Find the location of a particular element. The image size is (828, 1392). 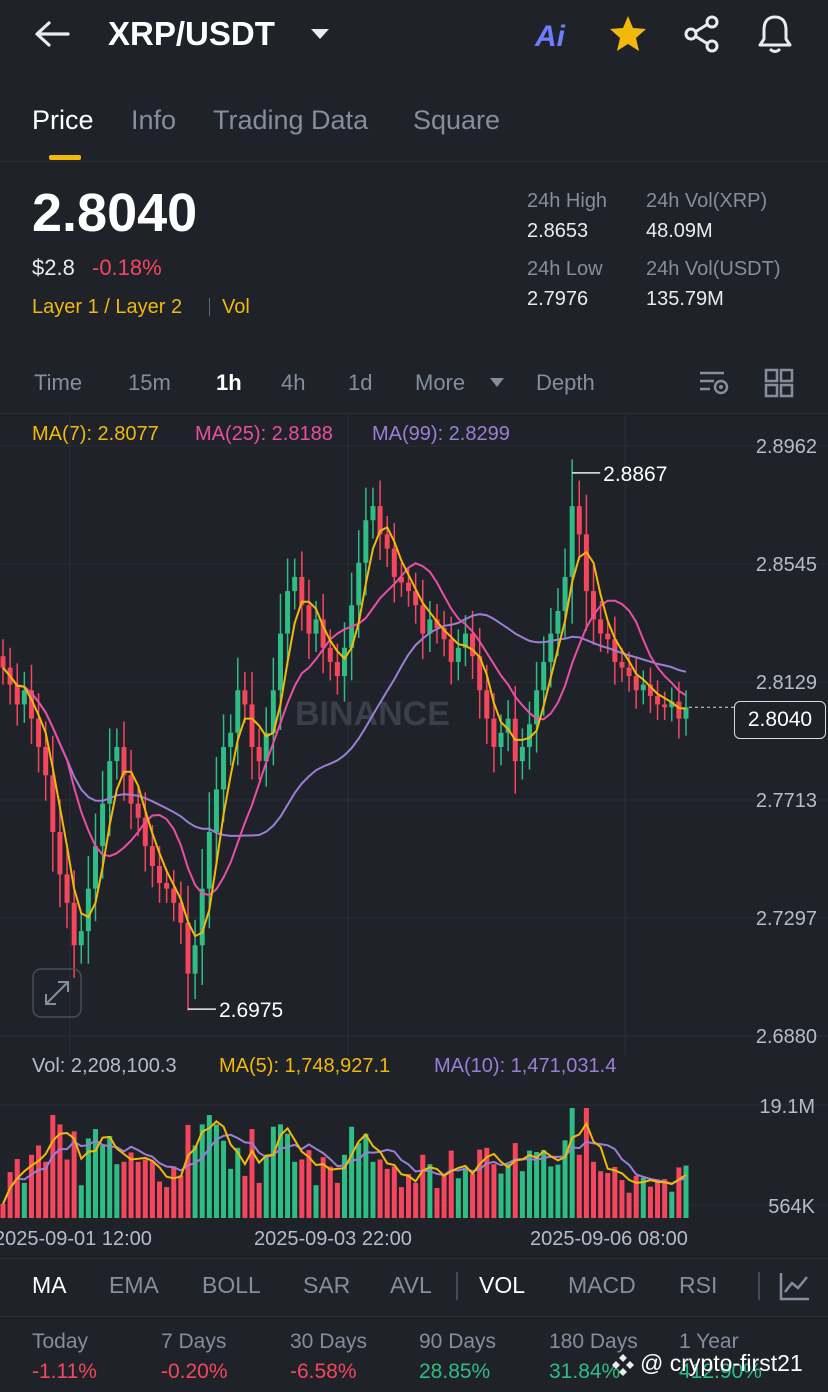

ma25-legend: MA(25): 2.8188 is located at coordinates (264, 434).